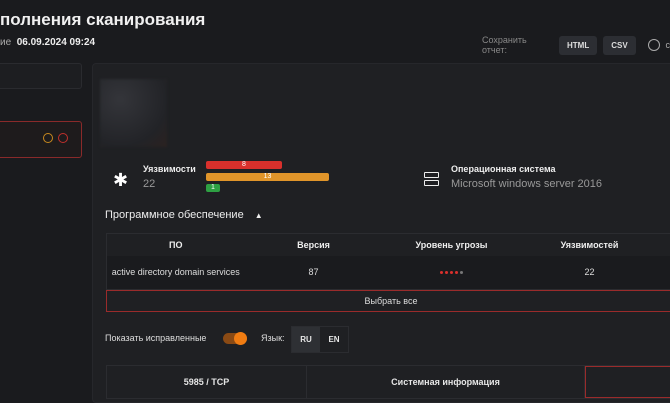 The width and height of the screenshot is (670, 403). I want to click on host-search, so click(41, 76).